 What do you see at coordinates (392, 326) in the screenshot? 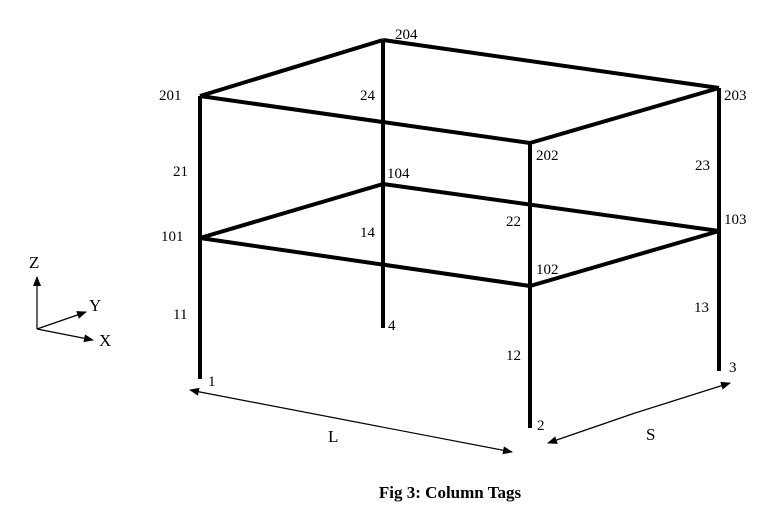
I see `node-label-4: 4` at bounding box center [392, 326].